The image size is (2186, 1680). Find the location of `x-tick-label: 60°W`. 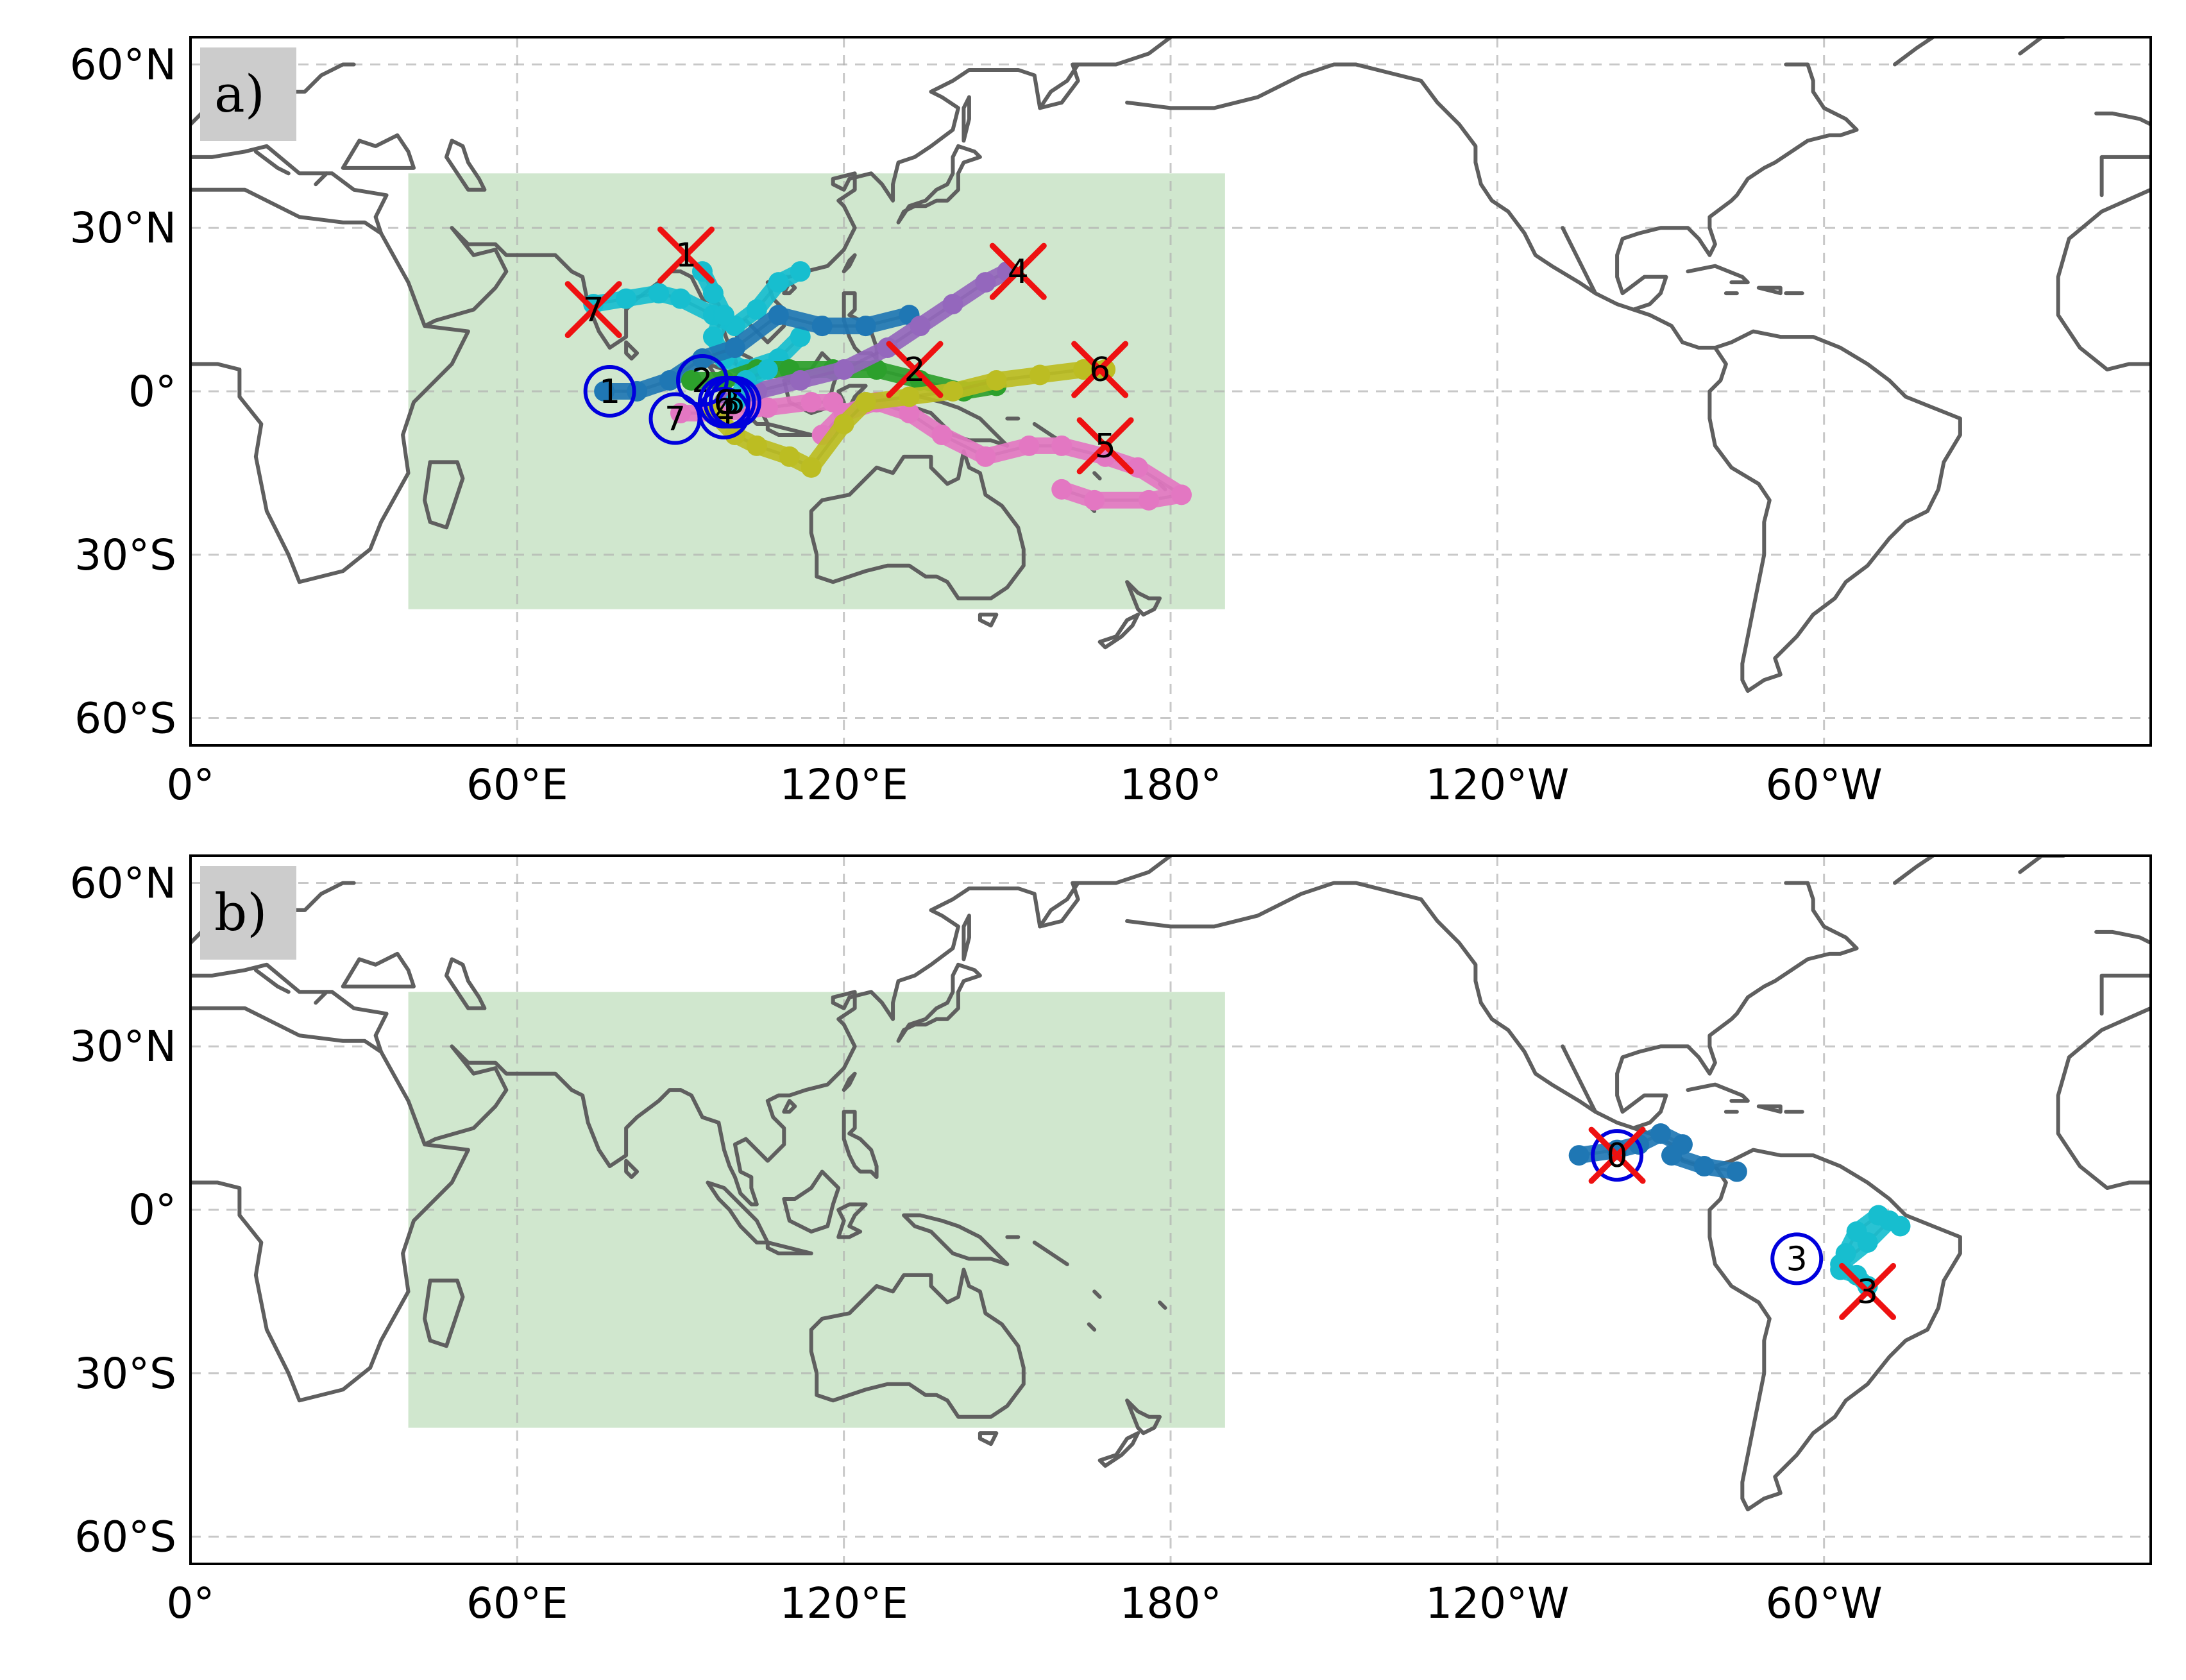

x-tick-label: 60°W is located at coordinates (1824, 785).